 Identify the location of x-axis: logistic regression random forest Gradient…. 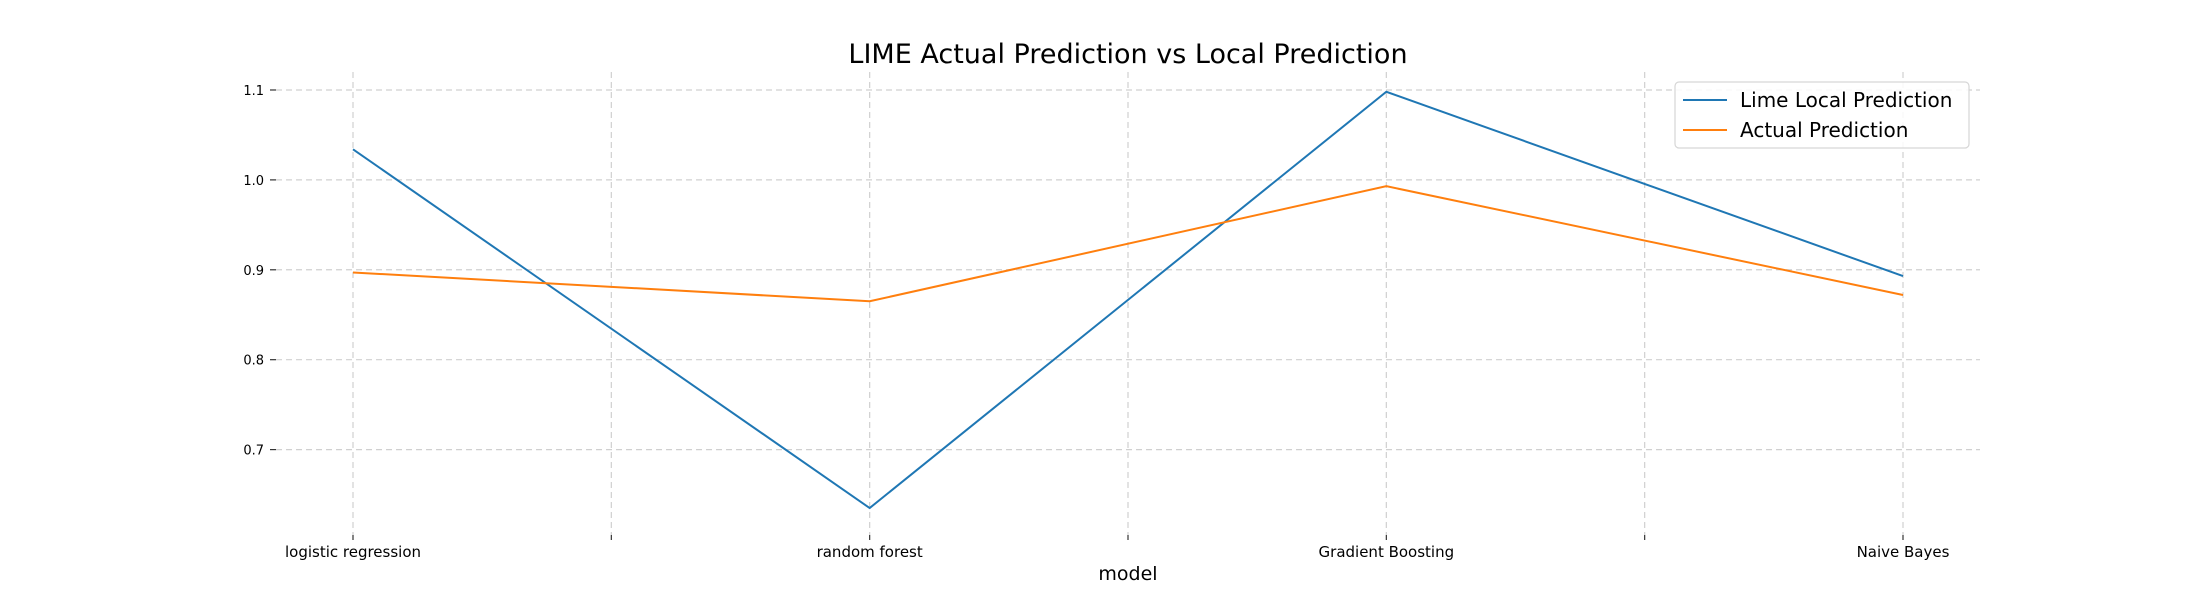
(1117, 548).